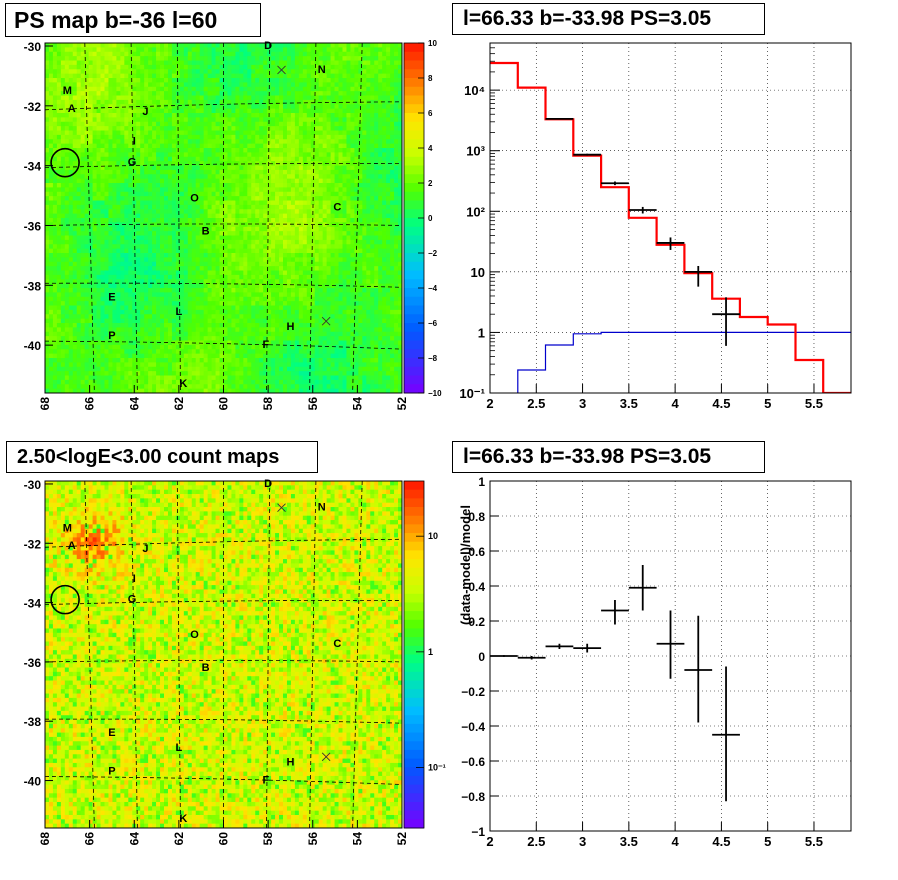 The width and height of the screenshot is (898, 880). I want to click on x-tick-label: 4.5, so click(721, 841).